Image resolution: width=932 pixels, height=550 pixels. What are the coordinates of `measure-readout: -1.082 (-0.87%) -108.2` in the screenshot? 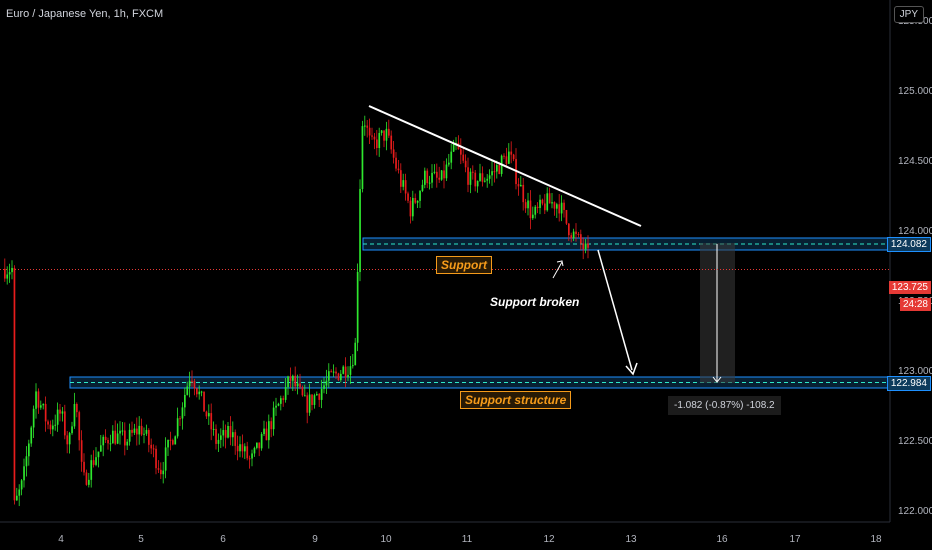 It's located at (724, 405).